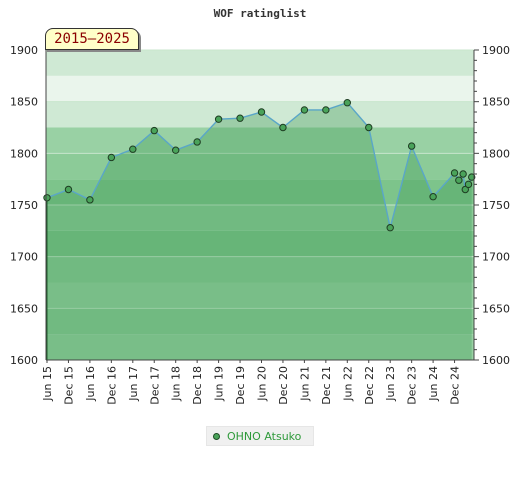  I want to click on y-tick-label-left: 1650, so click(24, 308).